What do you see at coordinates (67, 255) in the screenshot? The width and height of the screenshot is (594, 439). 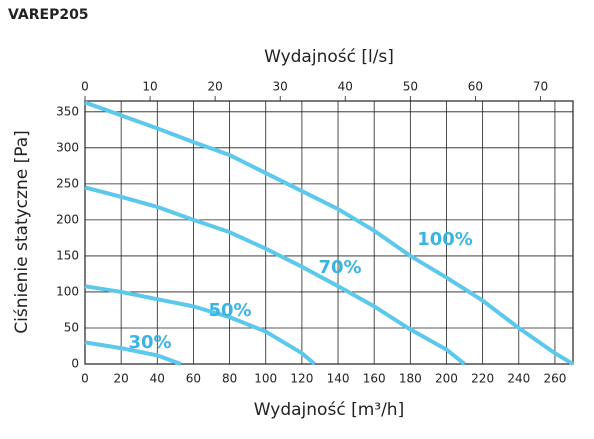 I see `y-tick-label: 150` at bounding box center [67, 255].